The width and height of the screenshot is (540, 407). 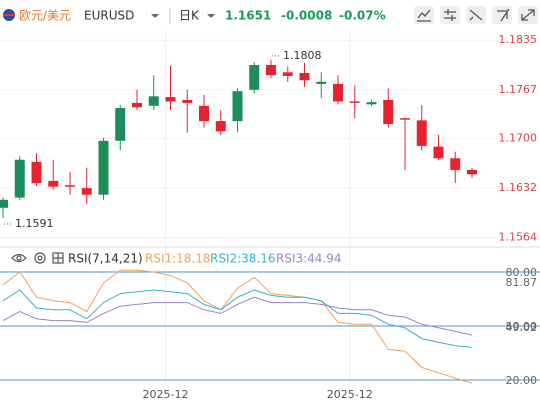 I want to click on annotation: 1.1591, so click(x=34, y=223).